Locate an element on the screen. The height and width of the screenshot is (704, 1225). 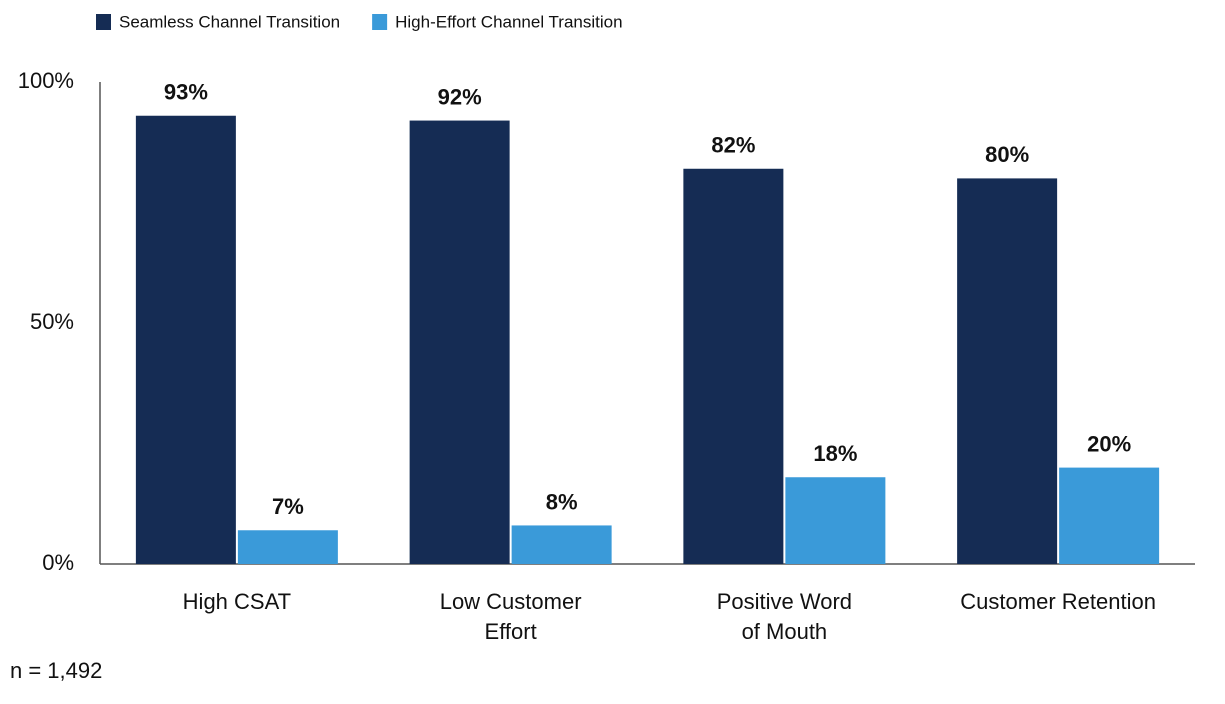
y-tick-label: 0% is located at coordinates (58, 562).